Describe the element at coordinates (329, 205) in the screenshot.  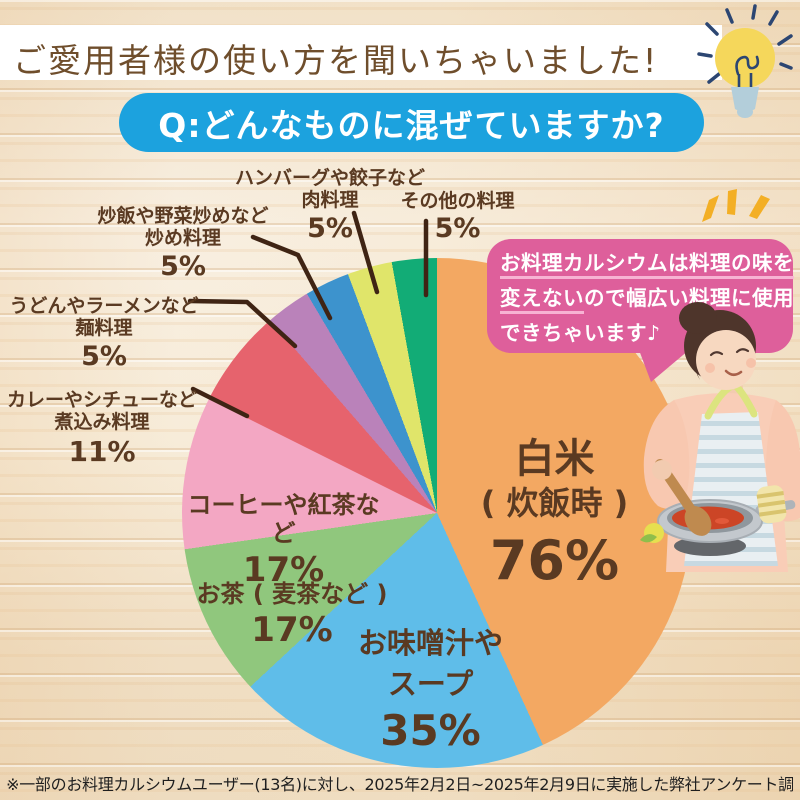
I see `label-meat-dishes: ハンバーグや餃子など 肉料理 5%` at that location.